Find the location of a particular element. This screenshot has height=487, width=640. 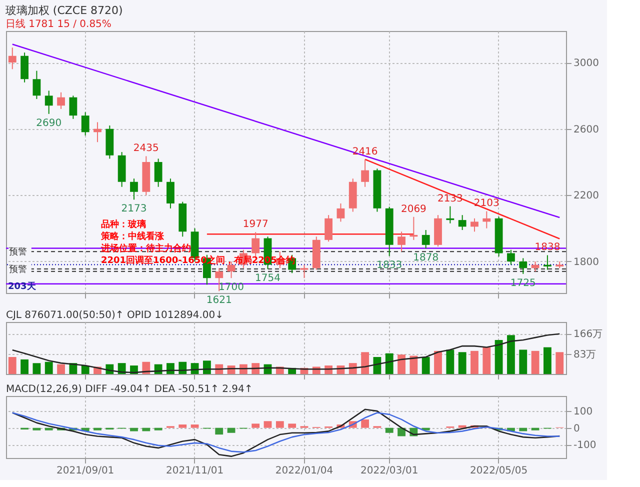

y-tick-label: 100 is located at coordinates (583, 412).